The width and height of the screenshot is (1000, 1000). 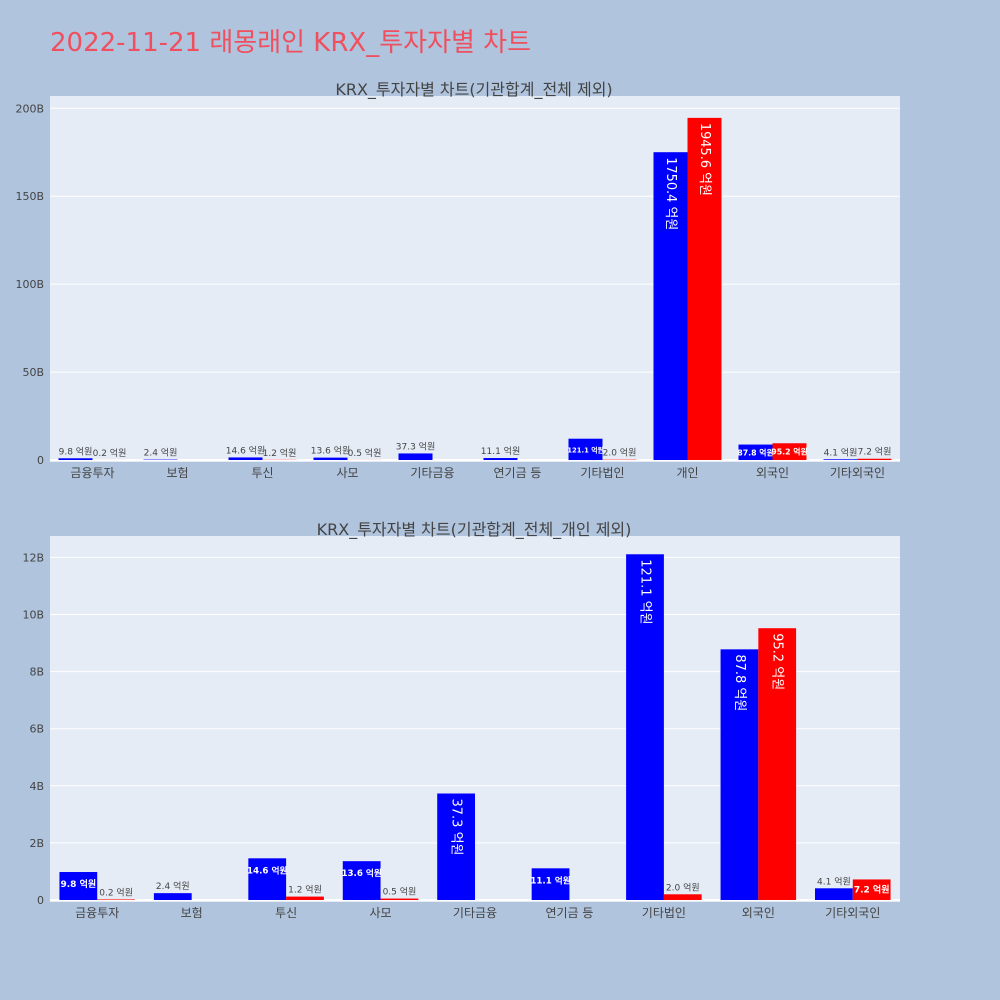 What do you see at coordinates (687, 473) in the screenshot?
I see `x-tick-label: 개인` at bounding box center [687, 473].